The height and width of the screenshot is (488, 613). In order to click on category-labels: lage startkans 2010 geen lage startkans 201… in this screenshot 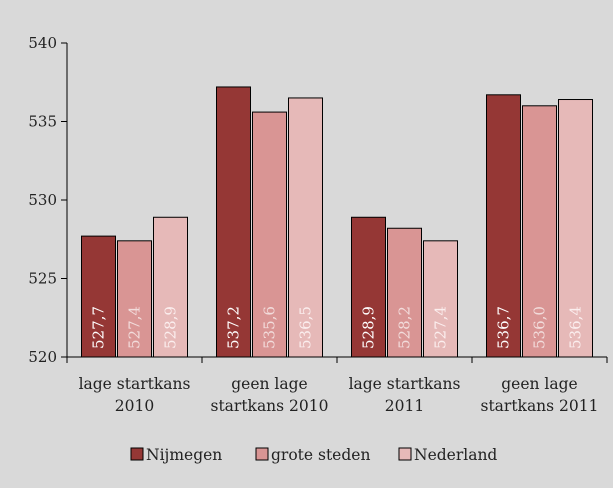, I will do `click(339, 395)`.